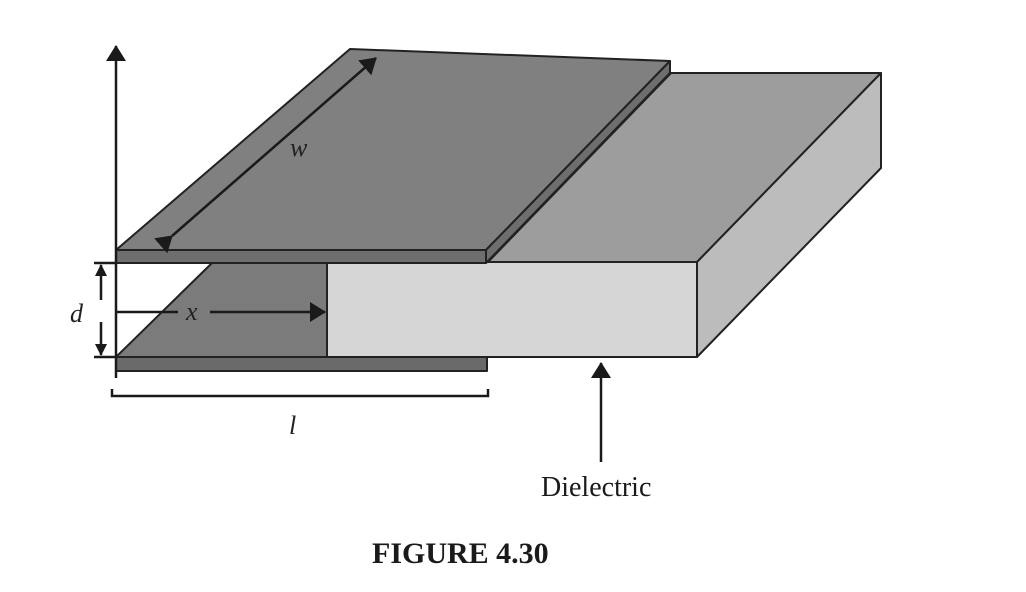 The width and height of the screenshot is (1026, 592). Describe the element at coordinates (460, 553) in the screenshot. I see `figure-caption: FIGURE 4.30` at that location.